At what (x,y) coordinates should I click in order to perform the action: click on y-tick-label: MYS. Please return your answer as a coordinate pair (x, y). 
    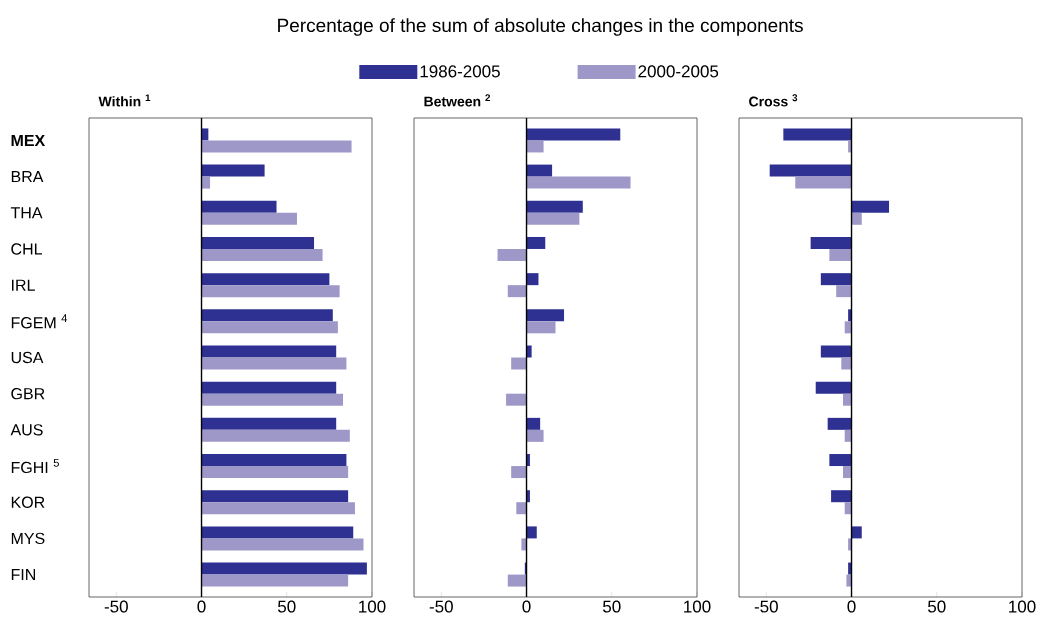
    Looking at the image, I should click on (28, 538).